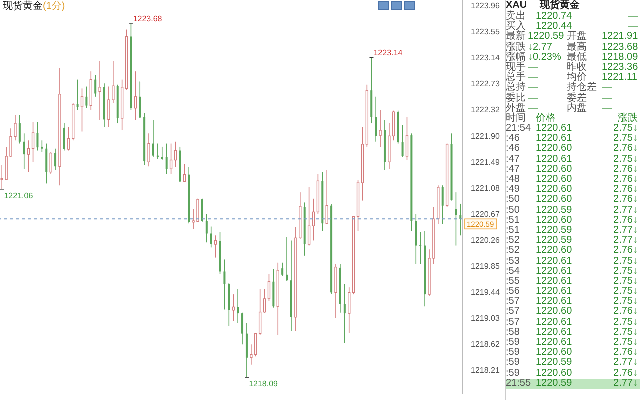 Image resolution: width=640 pixels, height=400 pixels. What do you see at coordinates (559, 98) in the screenshot?
I see `text: 委比 — 委差 —` at bounding box center [559, 98].